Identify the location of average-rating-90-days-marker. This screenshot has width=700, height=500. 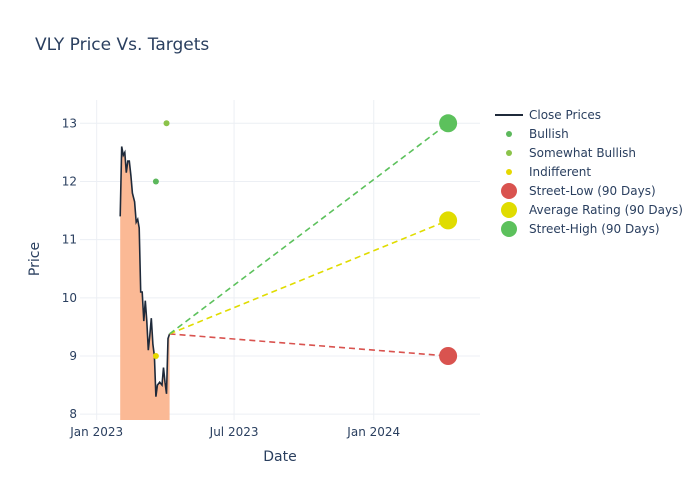
(448, 220).